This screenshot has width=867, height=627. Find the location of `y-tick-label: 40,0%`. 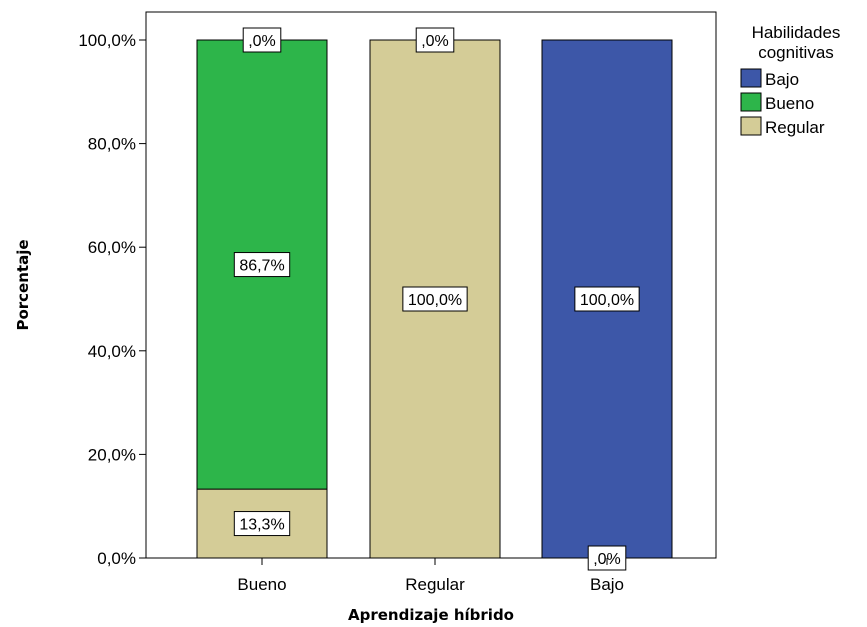

y-tick-label: 40,0% is located at coordinates (112, 351).